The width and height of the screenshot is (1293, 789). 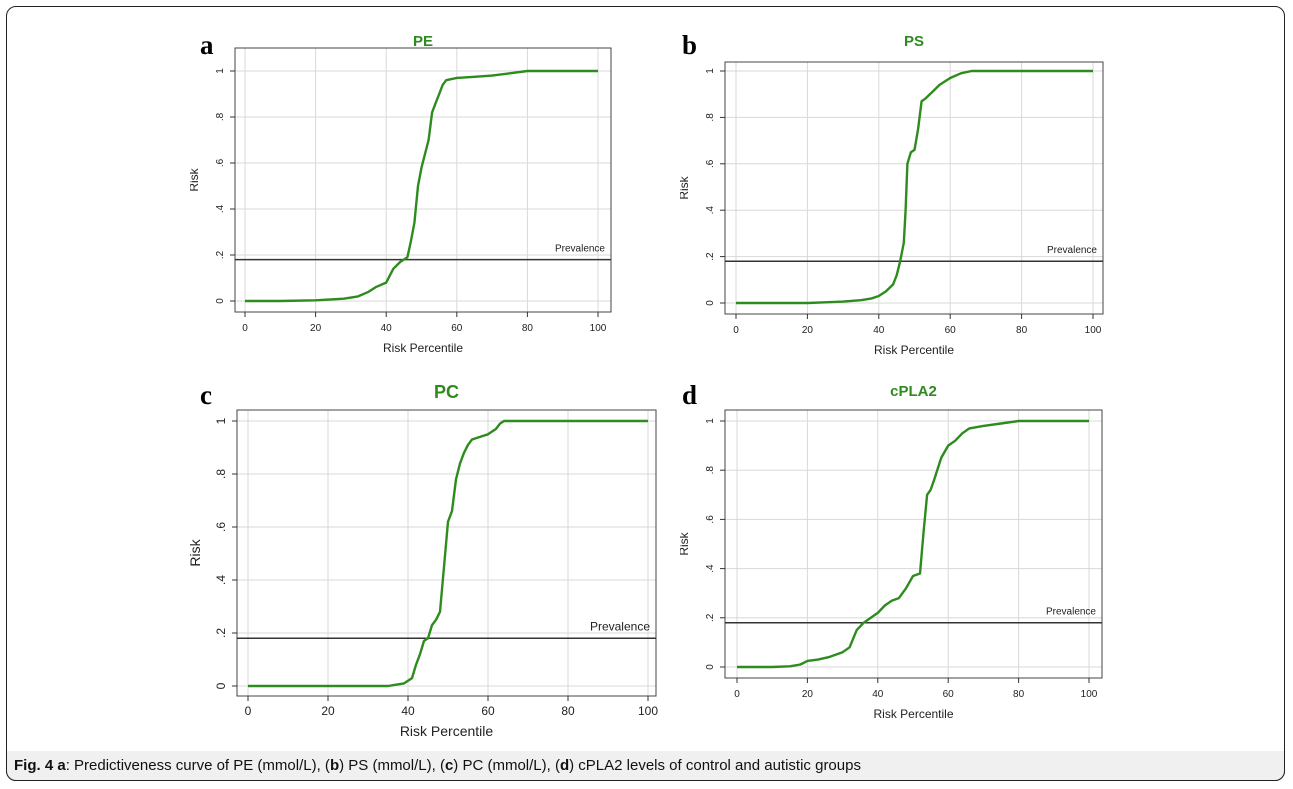 I want to click on caption-letter-b: b, so click(x=334, y=765).